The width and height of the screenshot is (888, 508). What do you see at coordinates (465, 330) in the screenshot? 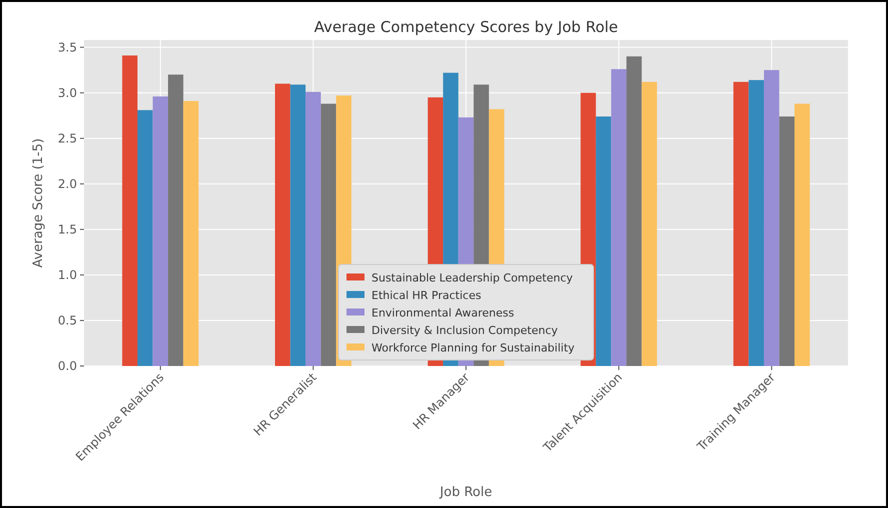
I see `legend-label: Diversity & Inclusion Competency` at bounding box center [465, 330].